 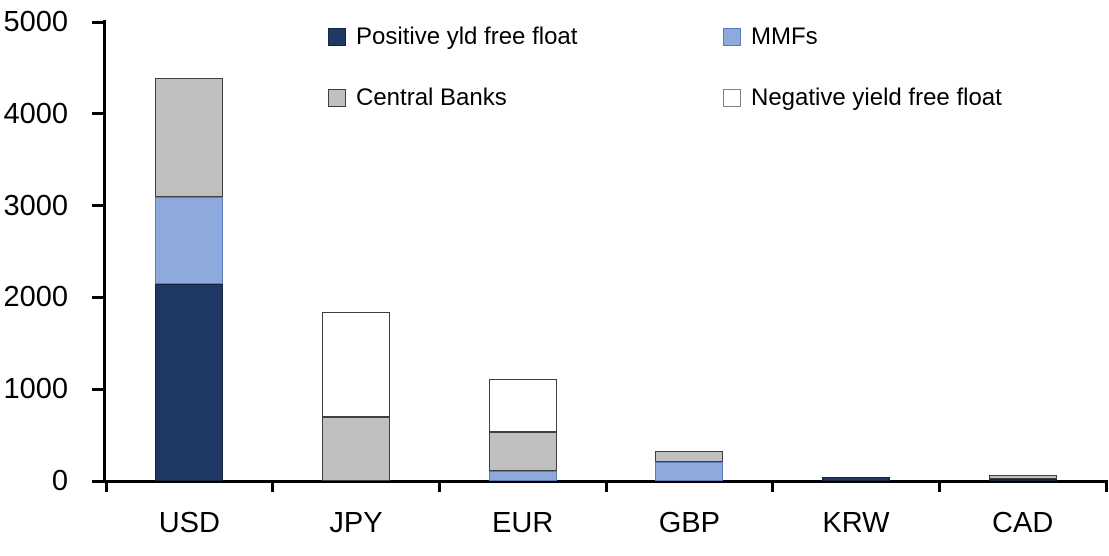 What do you see at coordinates (35, 22) in the screenshot?
I see `y-axis-label: 5000` at bounding box center [35, 22].